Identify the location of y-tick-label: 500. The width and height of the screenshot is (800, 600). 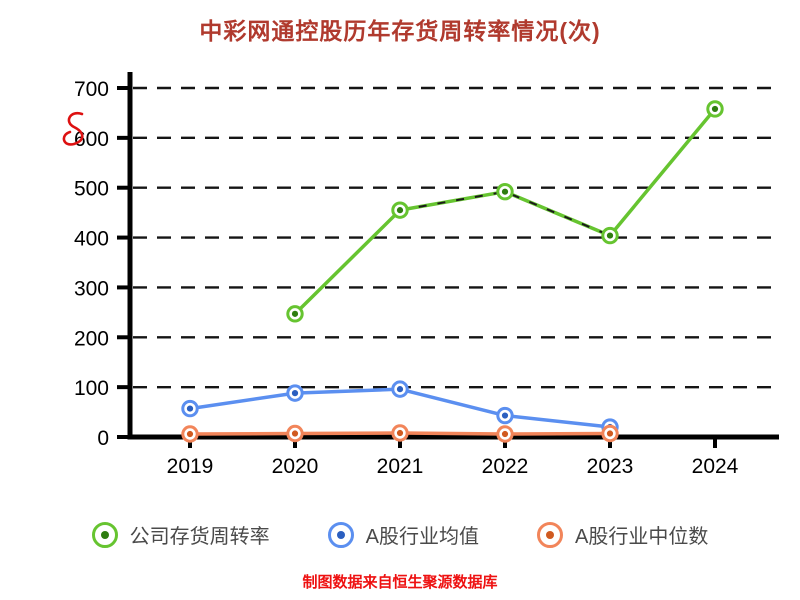
(91, 189).